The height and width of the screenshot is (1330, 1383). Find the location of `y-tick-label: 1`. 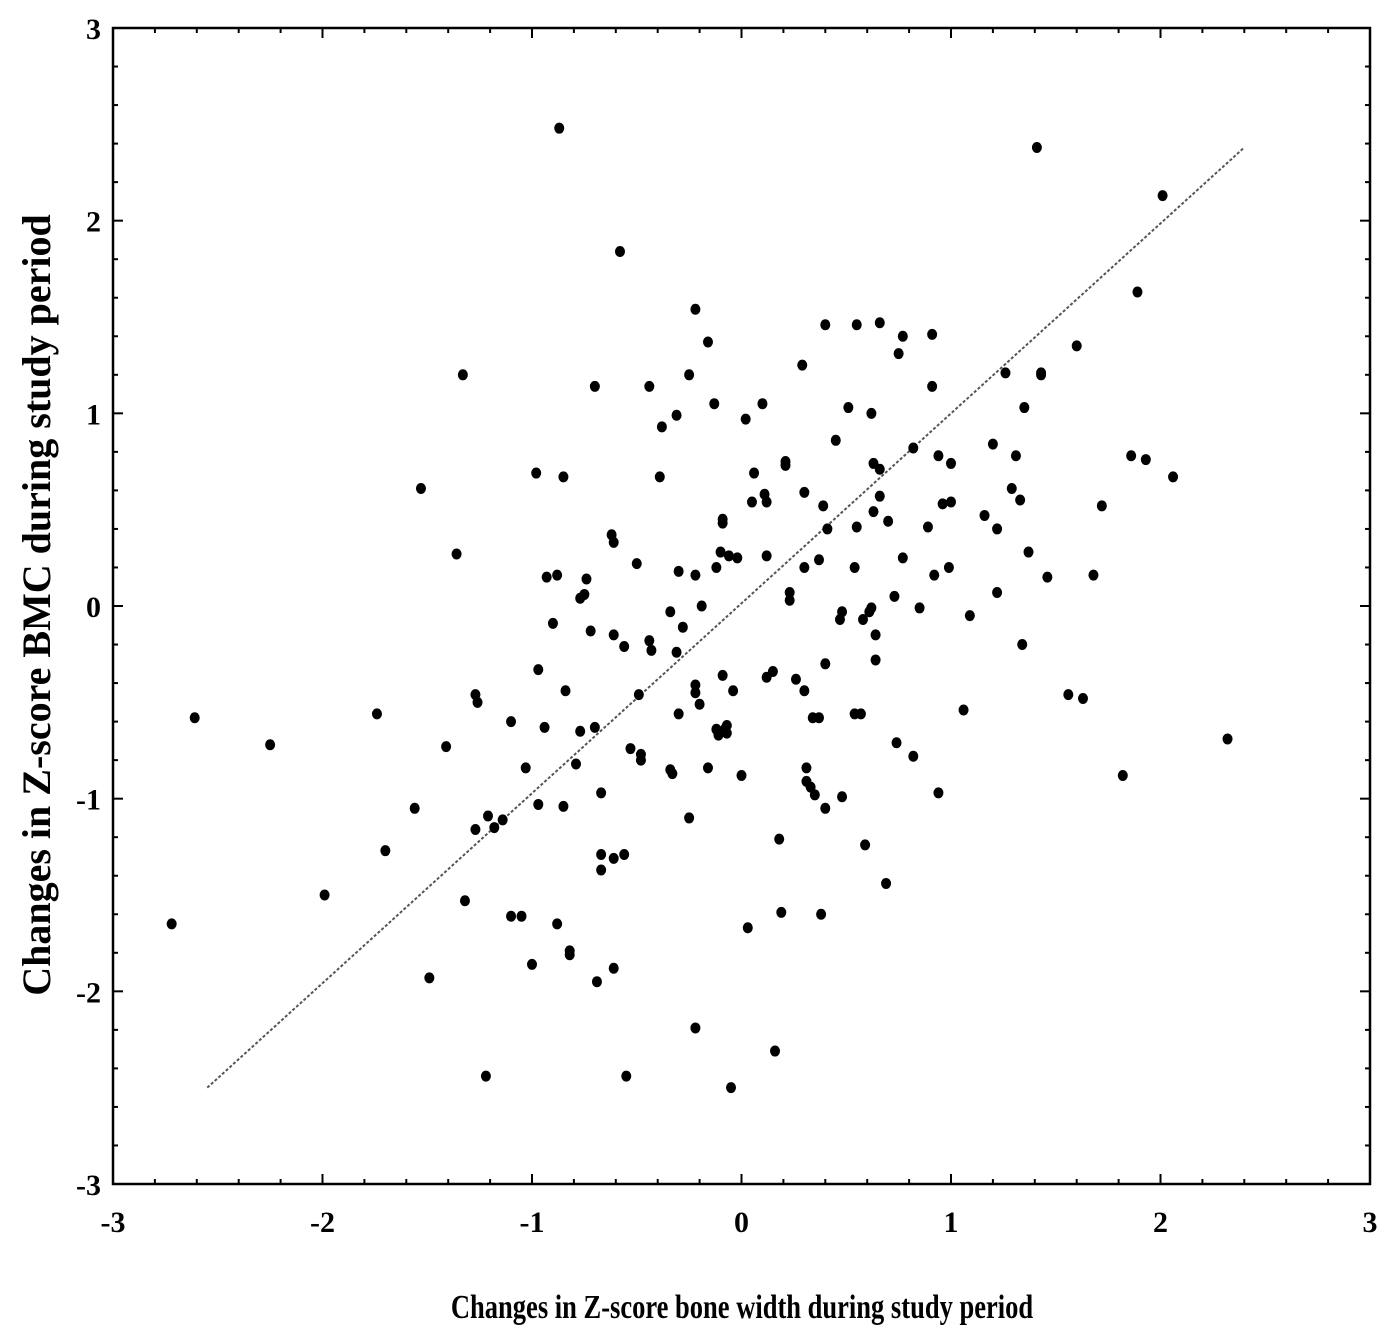

y-tick-label: 1 is located at coordinates (93, 414).